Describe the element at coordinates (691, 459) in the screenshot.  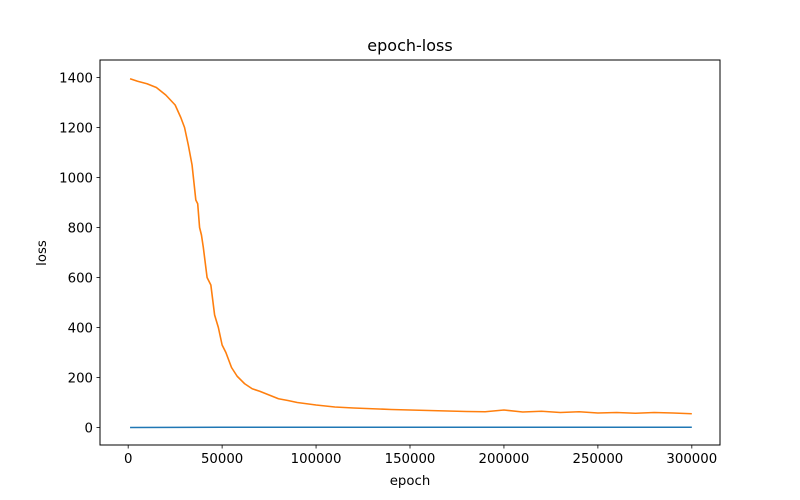
I see `x-tick-label: 300000` at that location.